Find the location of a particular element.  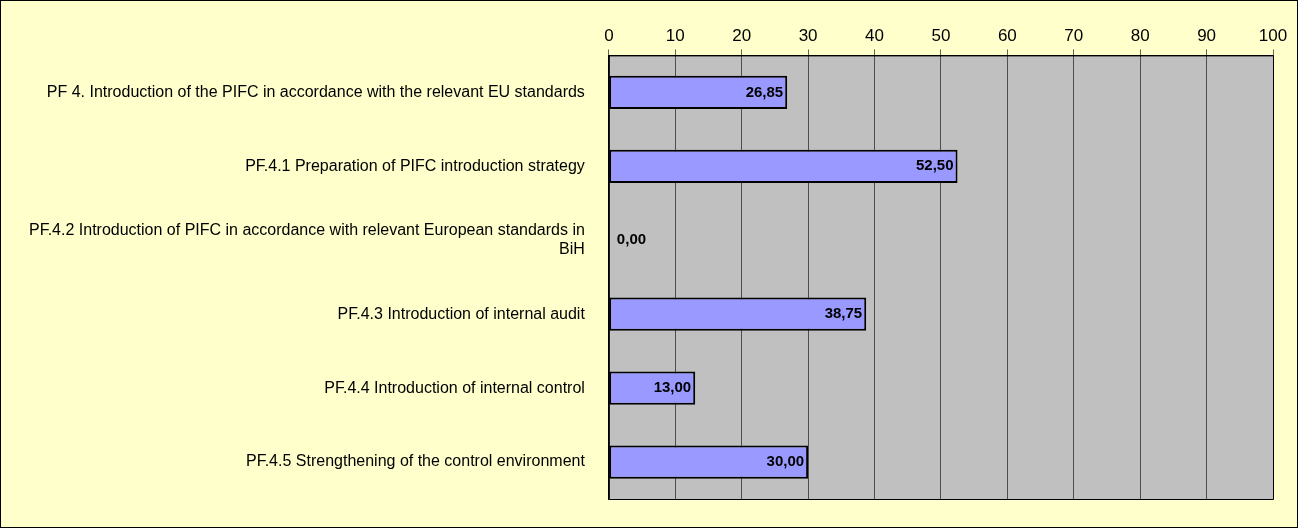

x-tick-label: 90 is located at coordinates (1207, 35).